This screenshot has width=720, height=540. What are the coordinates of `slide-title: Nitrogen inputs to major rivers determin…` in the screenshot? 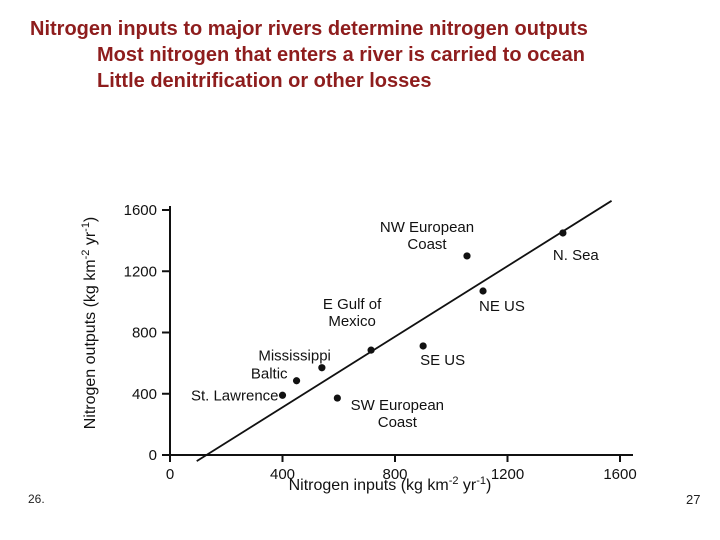 It's located at (367, 55).